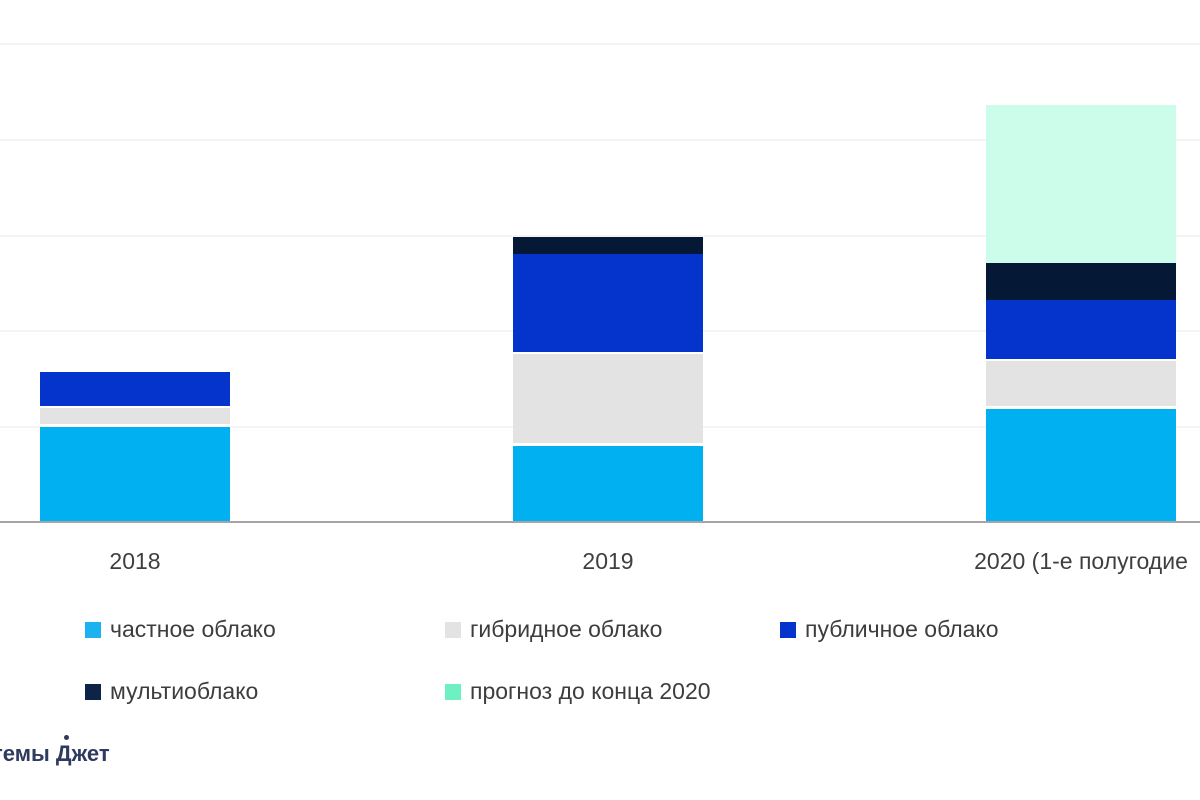  What do you see at coordinates (566, 629) in the screenshot?
I see `legend-label: гибридное облако` at bounding box center [566, 629].